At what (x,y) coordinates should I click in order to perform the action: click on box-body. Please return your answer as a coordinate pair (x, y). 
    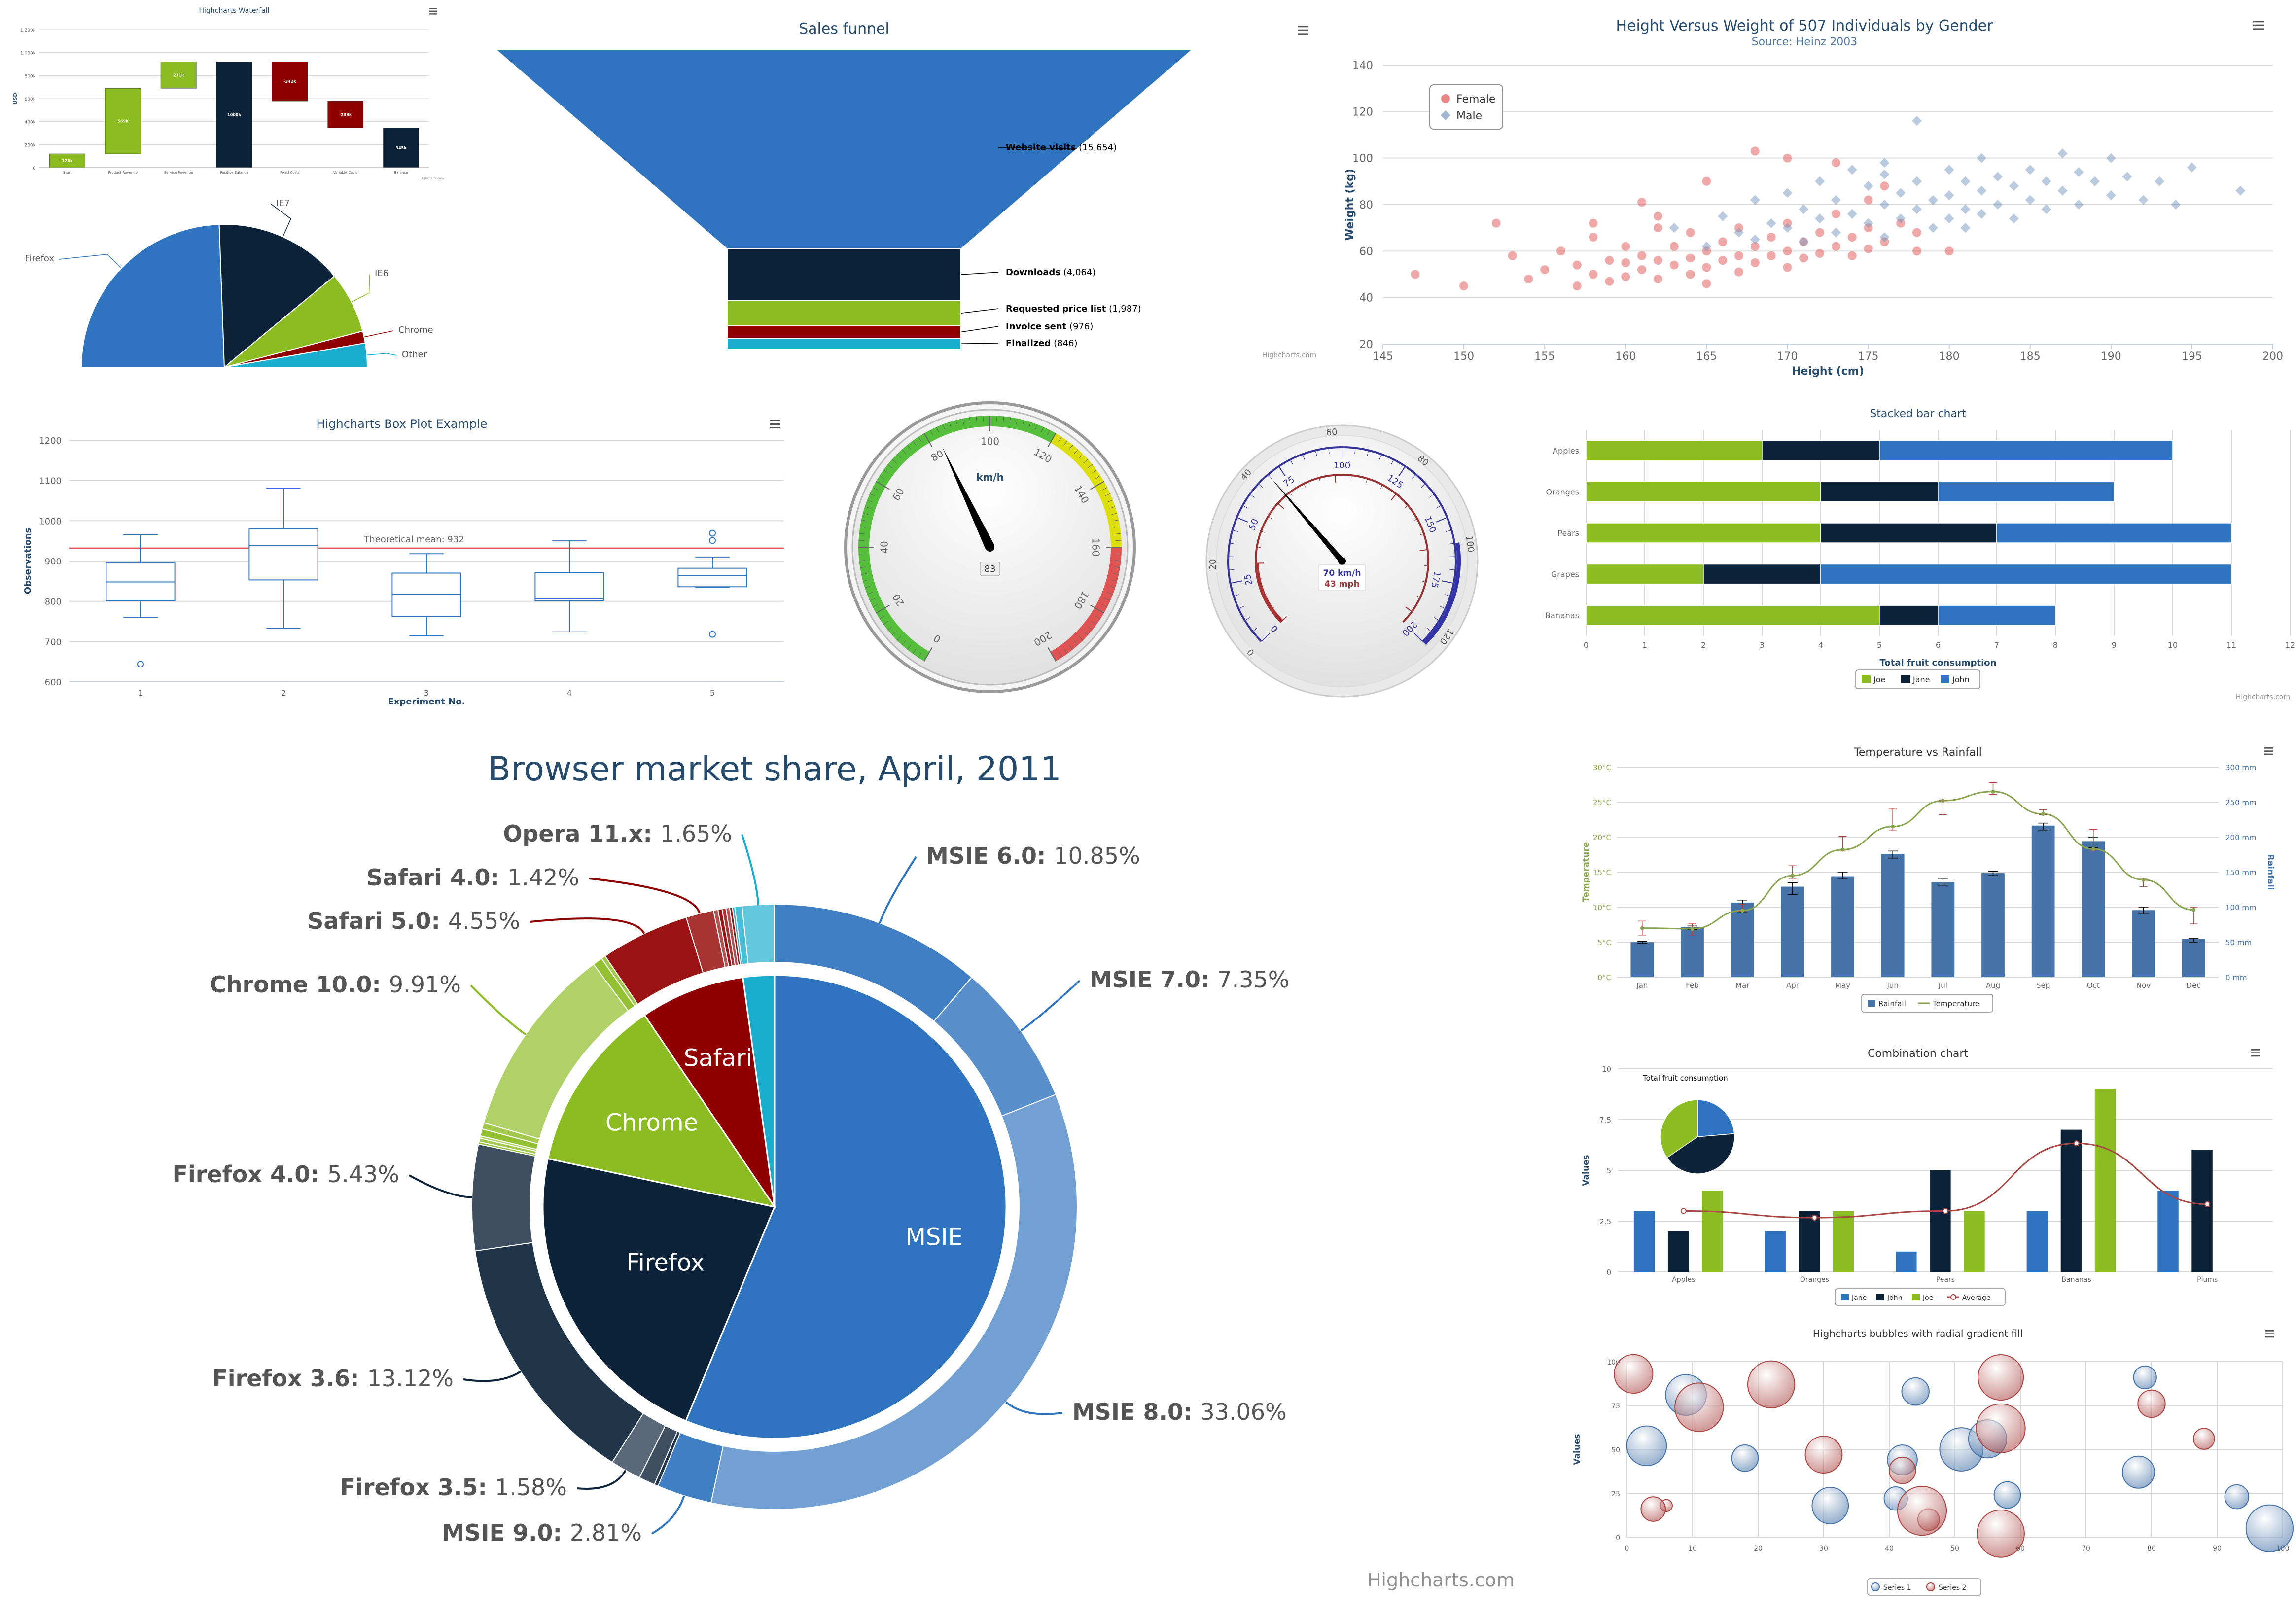
    Looking at the image, I should click on (712, 577).